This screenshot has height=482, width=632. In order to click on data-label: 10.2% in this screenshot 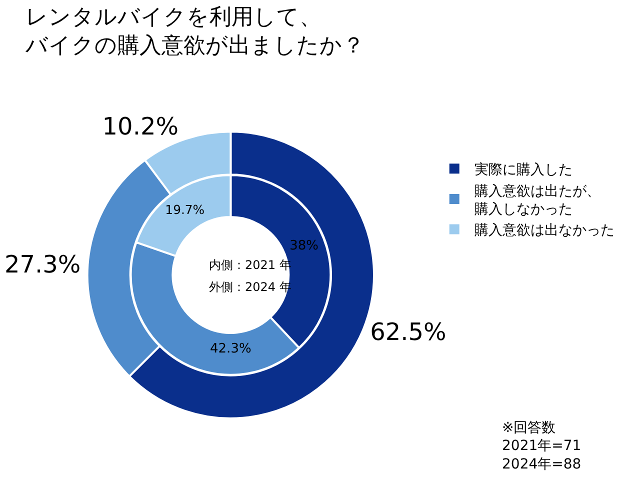, I will do `click(140, 126)`.